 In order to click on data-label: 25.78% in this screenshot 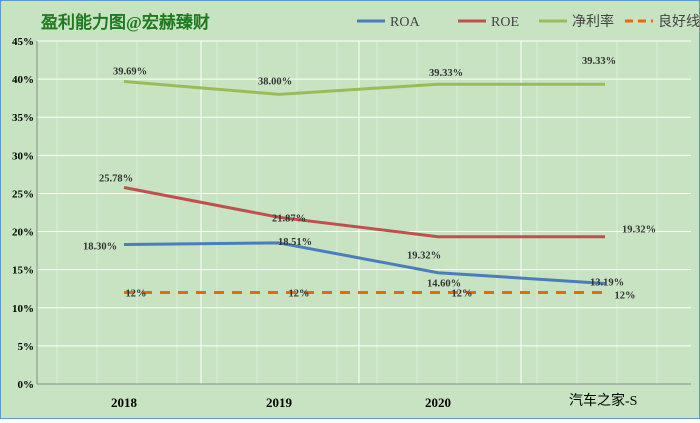, I will do `click(116, 178)`.